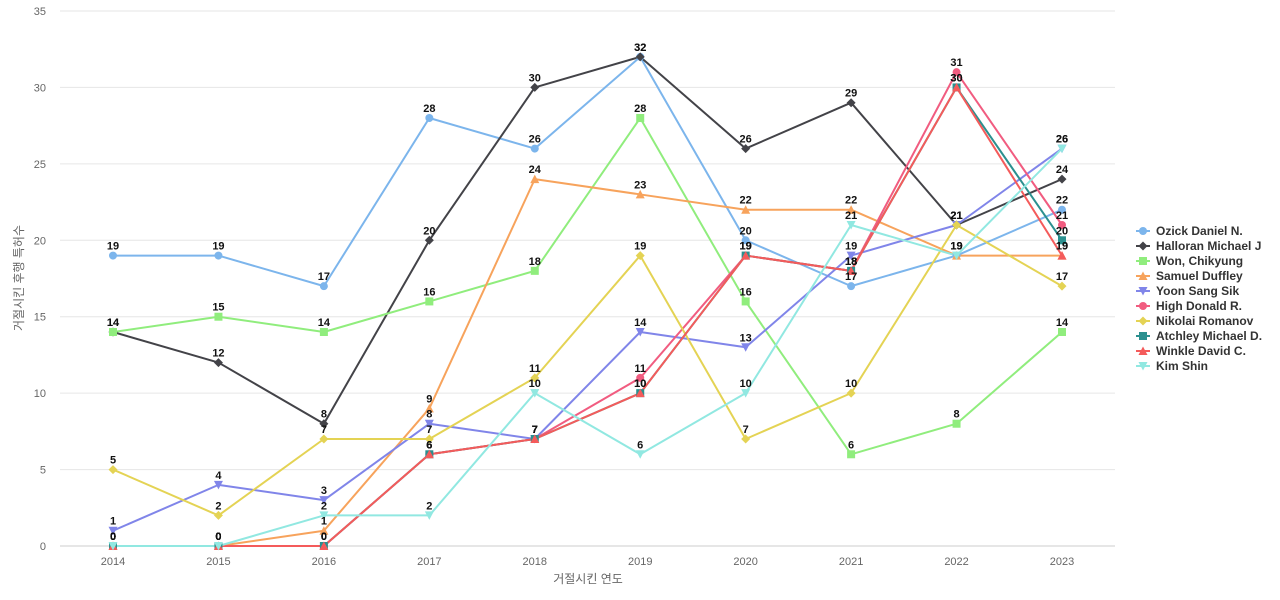 Image resolution: width=1280 pixels, height=600 pixels. I want to click on y-axis-title: 거절시킨 후행 특허수, so click(18, 278).